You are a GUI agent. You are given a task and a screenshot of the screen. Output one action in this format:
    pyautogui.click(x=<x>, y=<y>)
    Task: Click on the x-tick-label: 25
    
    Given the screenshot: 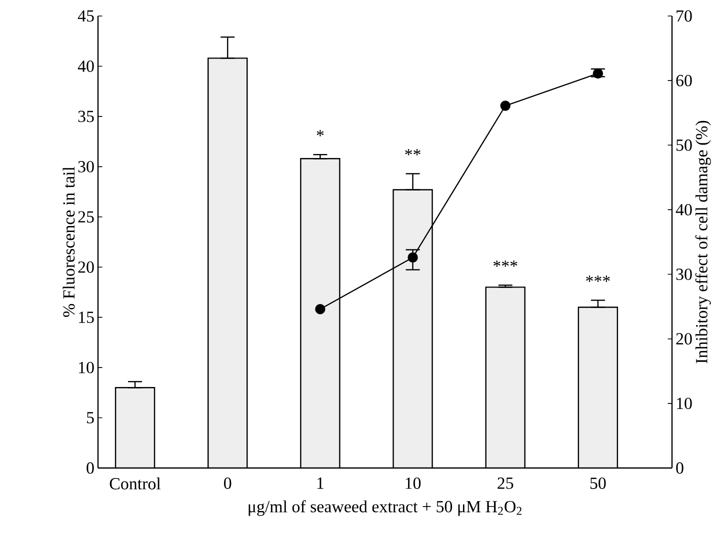 What is the action you would take?
    pyautogui.click(x=506, y=483)
    